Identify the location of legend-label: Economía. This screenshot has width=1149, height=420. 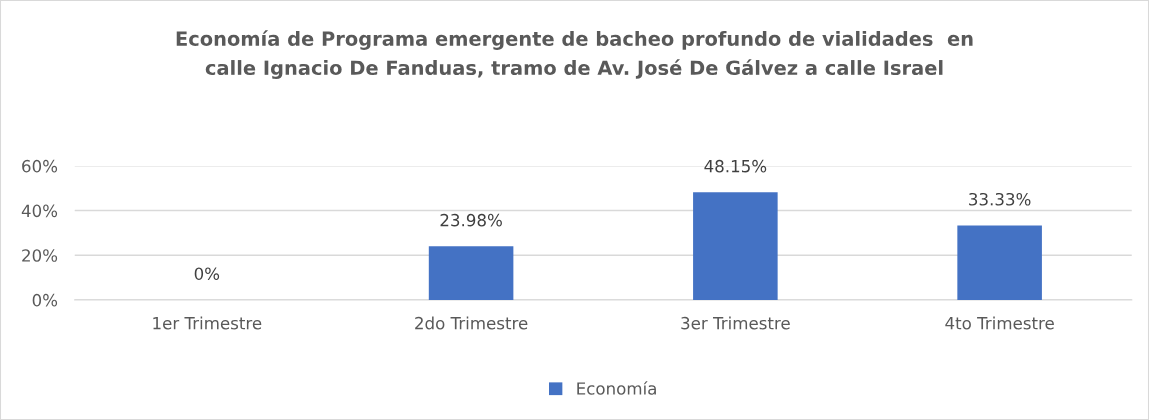
(616, 388).